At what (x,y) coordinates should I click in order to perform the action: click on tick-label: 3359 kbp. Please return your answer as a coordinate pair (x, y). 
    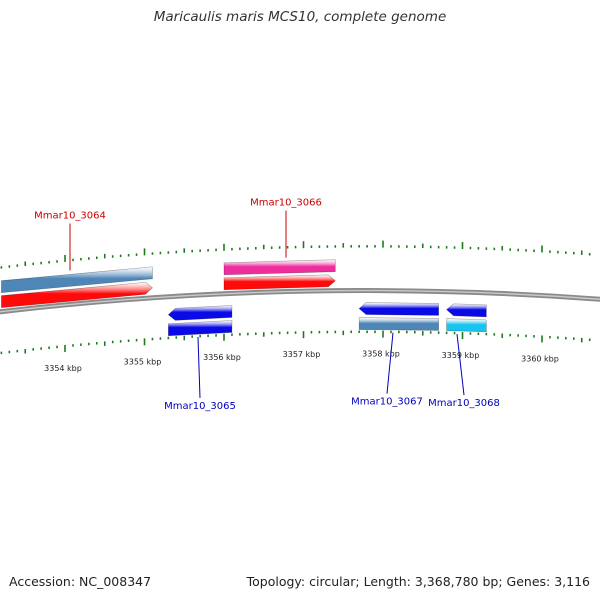
    Looking at the image, I should click on (461, 355).